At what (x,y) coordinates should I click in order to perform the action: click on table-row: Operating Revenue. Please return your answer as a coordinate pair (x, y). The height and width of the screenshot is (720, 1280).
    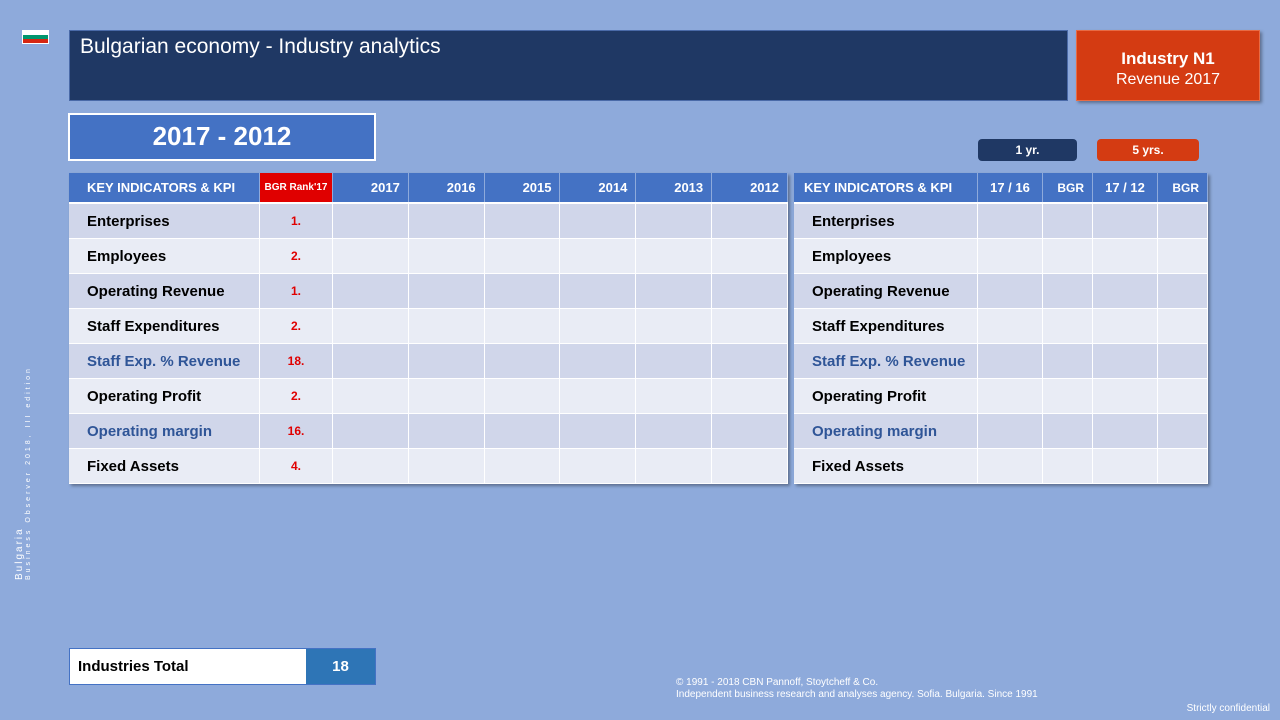
    Looking at the image, I should click on (1001, 291).